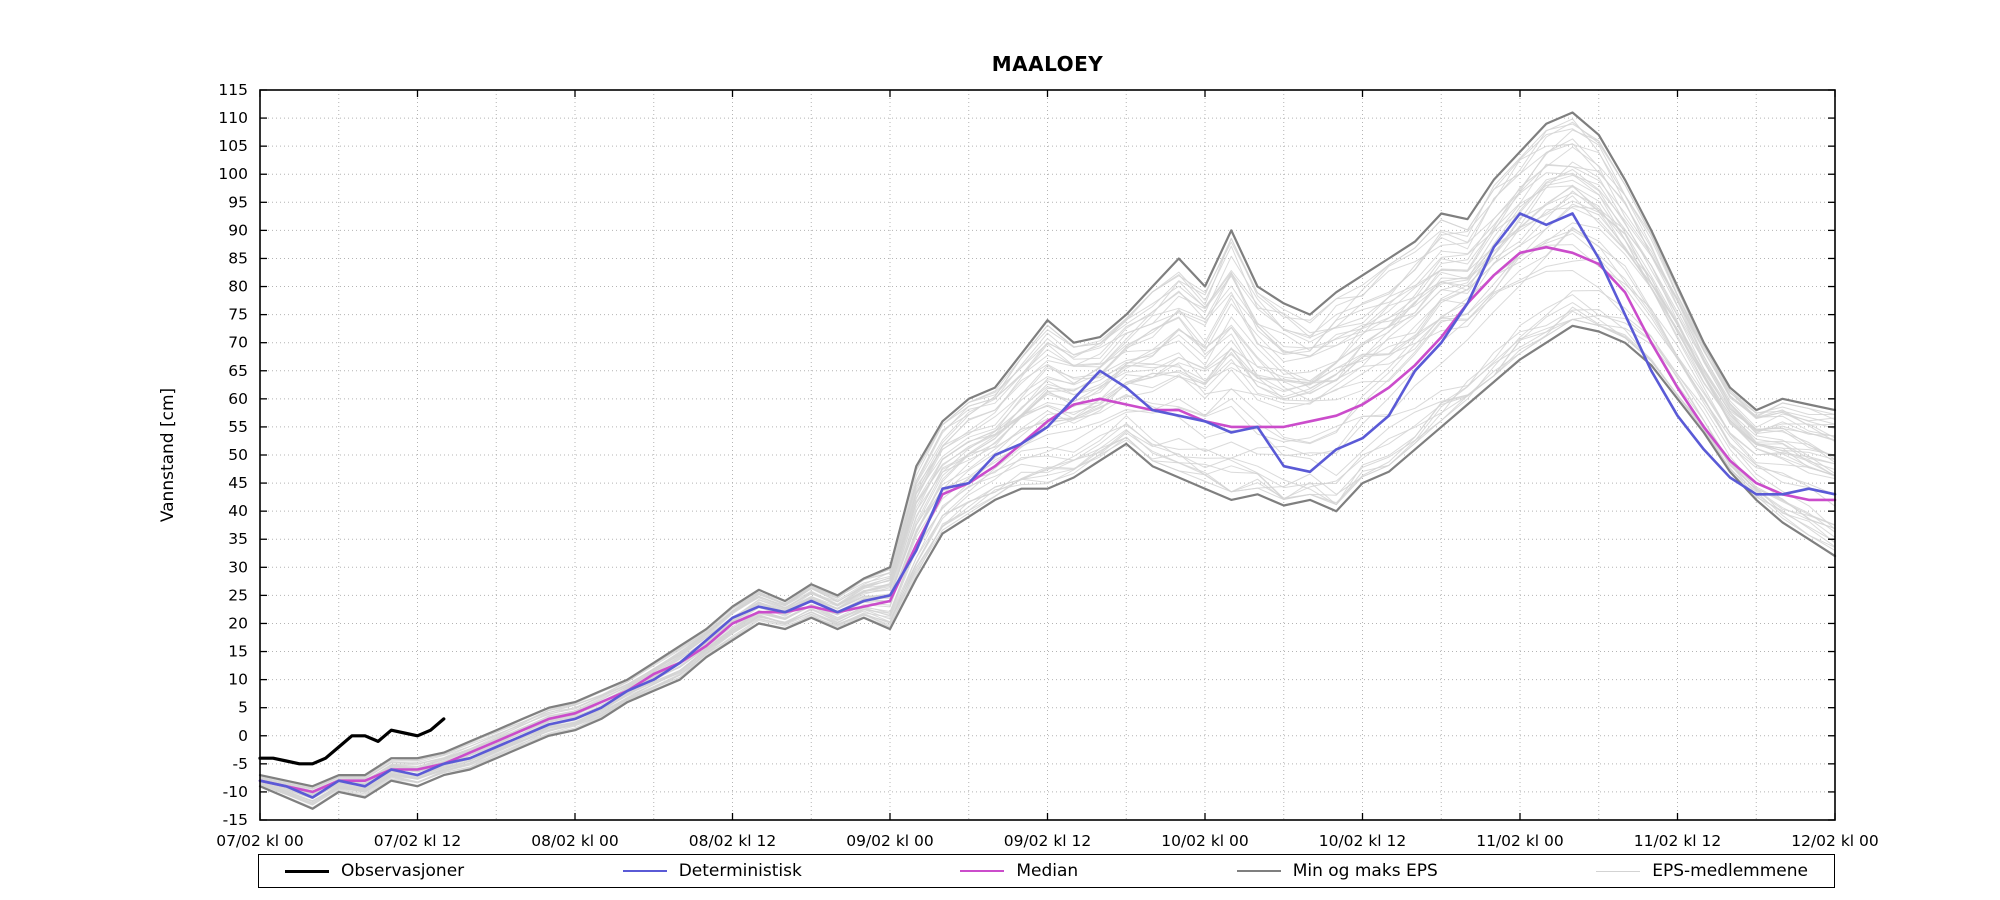 The width and height of the screenshot is (2000, 900). Describe the element at coordinates (1047, 64) in the screenshot. I see `chart-title: MAALOEY` at that location.